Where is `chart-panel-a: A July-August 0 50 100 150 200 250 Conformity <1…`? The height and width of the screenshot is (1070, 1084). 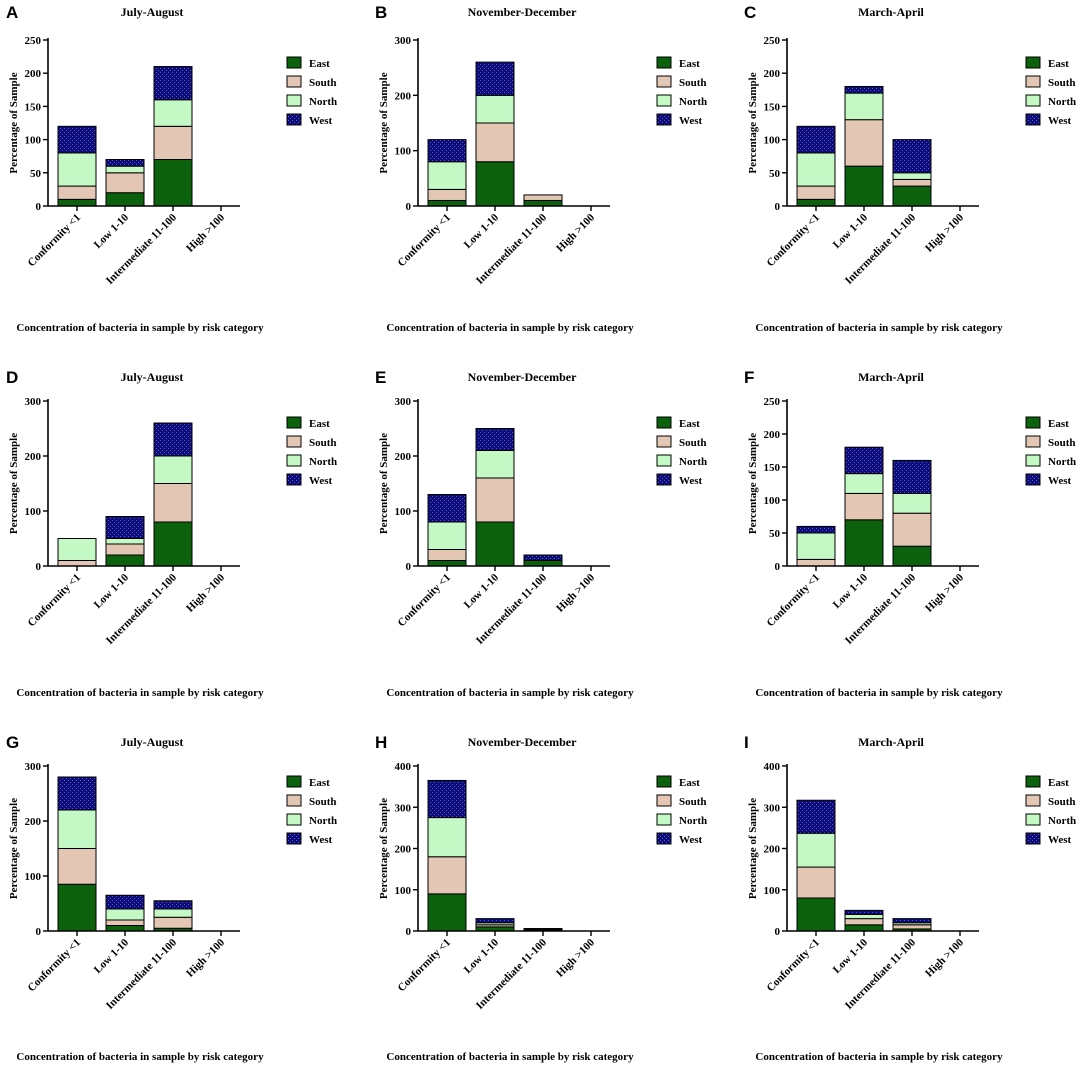 chart-panel-a: A July-August 0 50 100 150 200 250 Conformity <1… is located at coordinates (171, 168).